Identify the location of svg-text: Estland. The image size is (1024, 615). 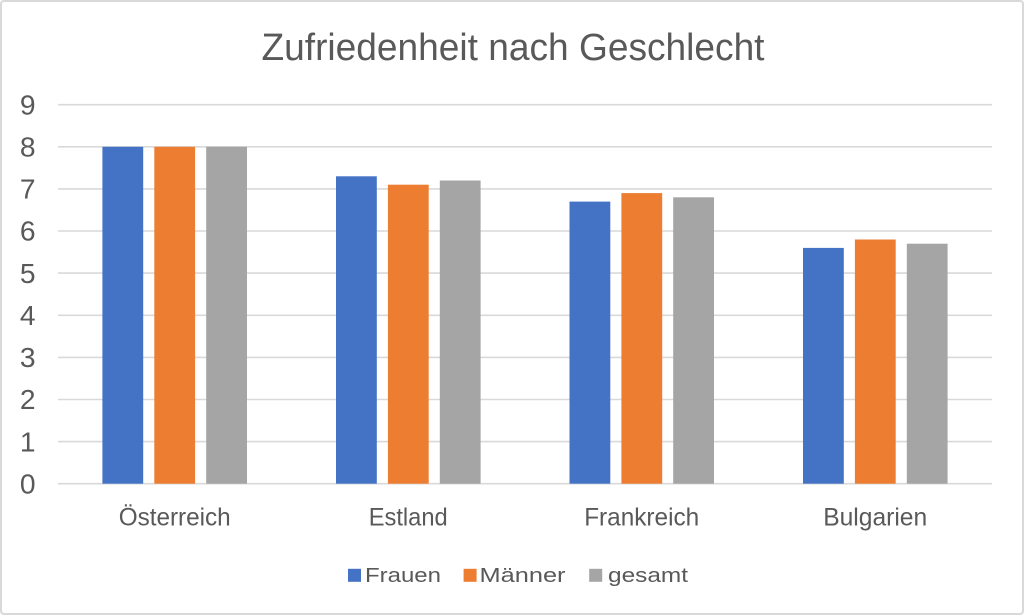
(408, 517).